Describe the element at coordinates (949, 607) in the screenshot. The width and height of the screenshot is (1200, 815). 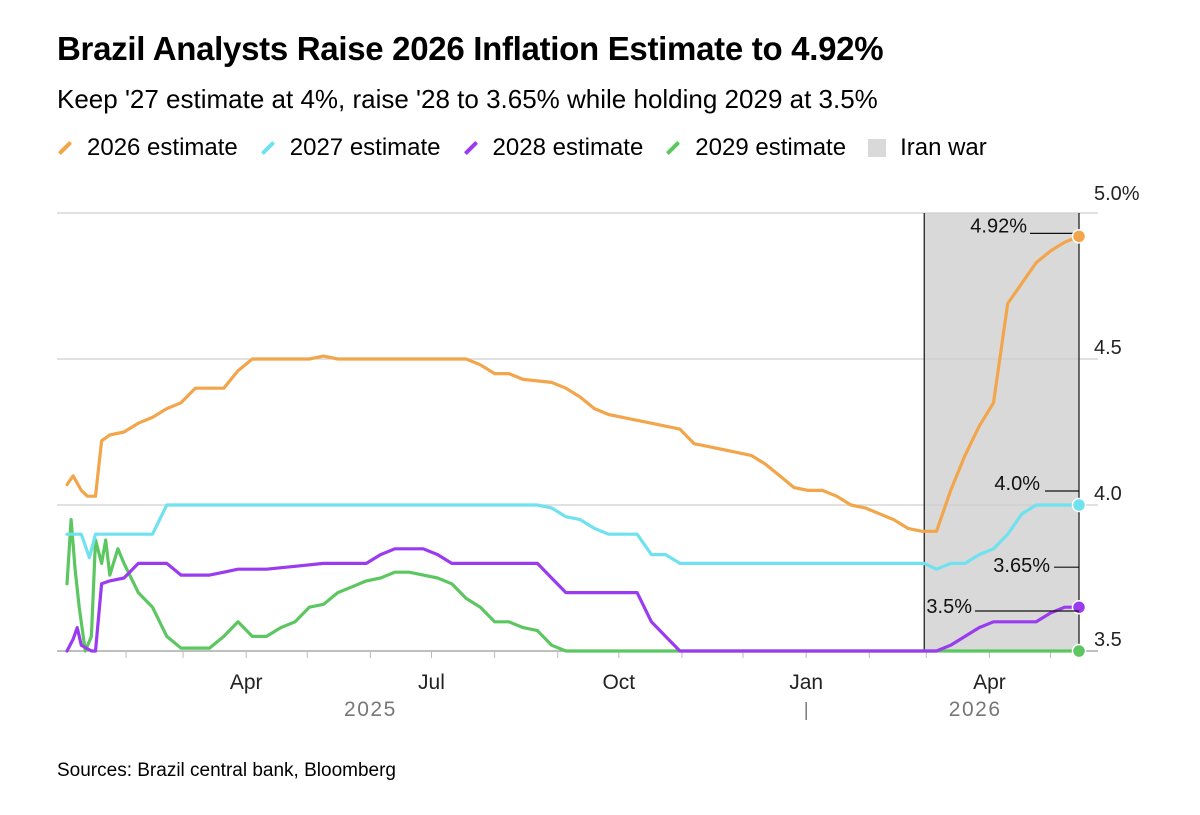
I see `end-label: 3.5%` at that location.